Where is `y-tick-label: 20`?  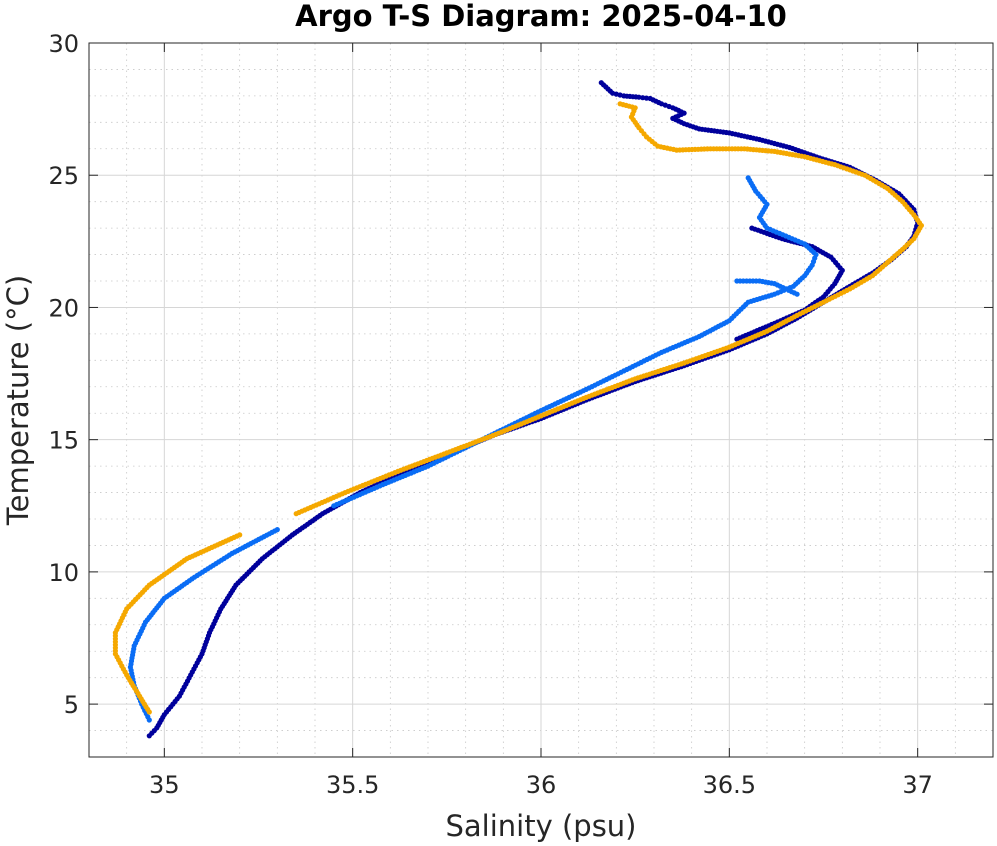
y-tick-label: 20 is located at coordinates (63, 308).